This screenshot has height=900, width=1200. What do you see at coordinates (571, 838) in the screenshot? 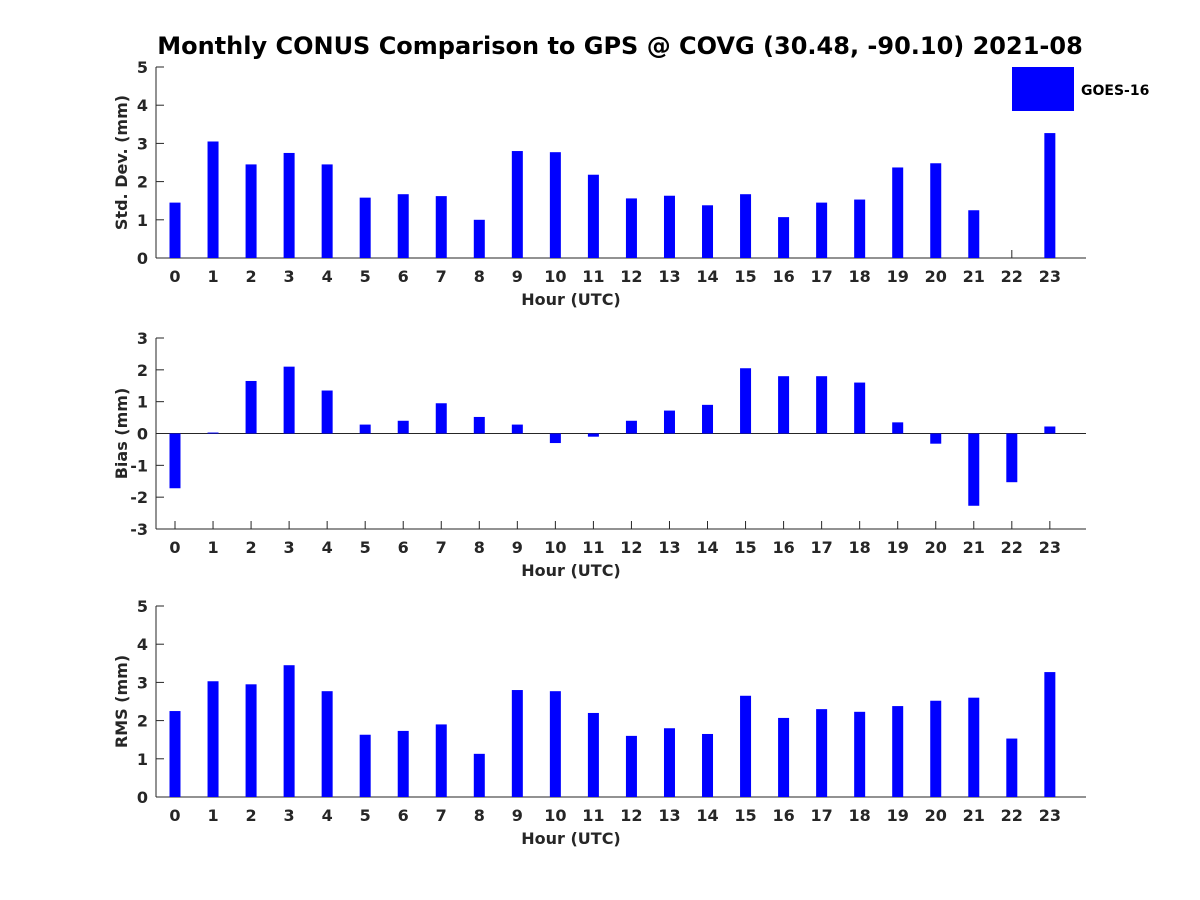
I see `rms-x-axis-label: Hour (UTC)` at bounding box center [571, 838].